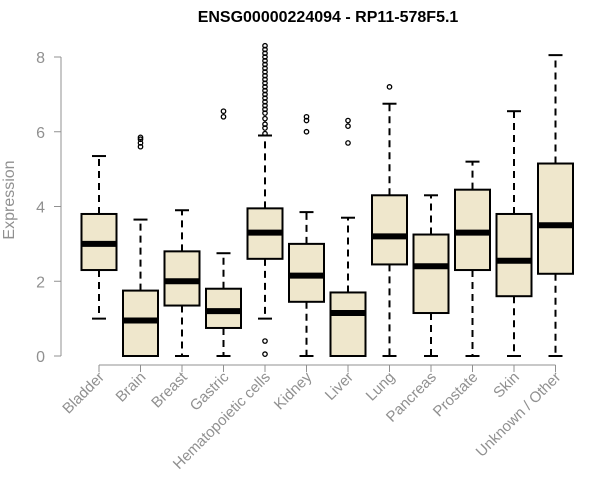 This screenshot has height=500, width=600. Describe the element at coordinates (40, 133) in the screenshot. I see `y-tick-label: 6` at that location.